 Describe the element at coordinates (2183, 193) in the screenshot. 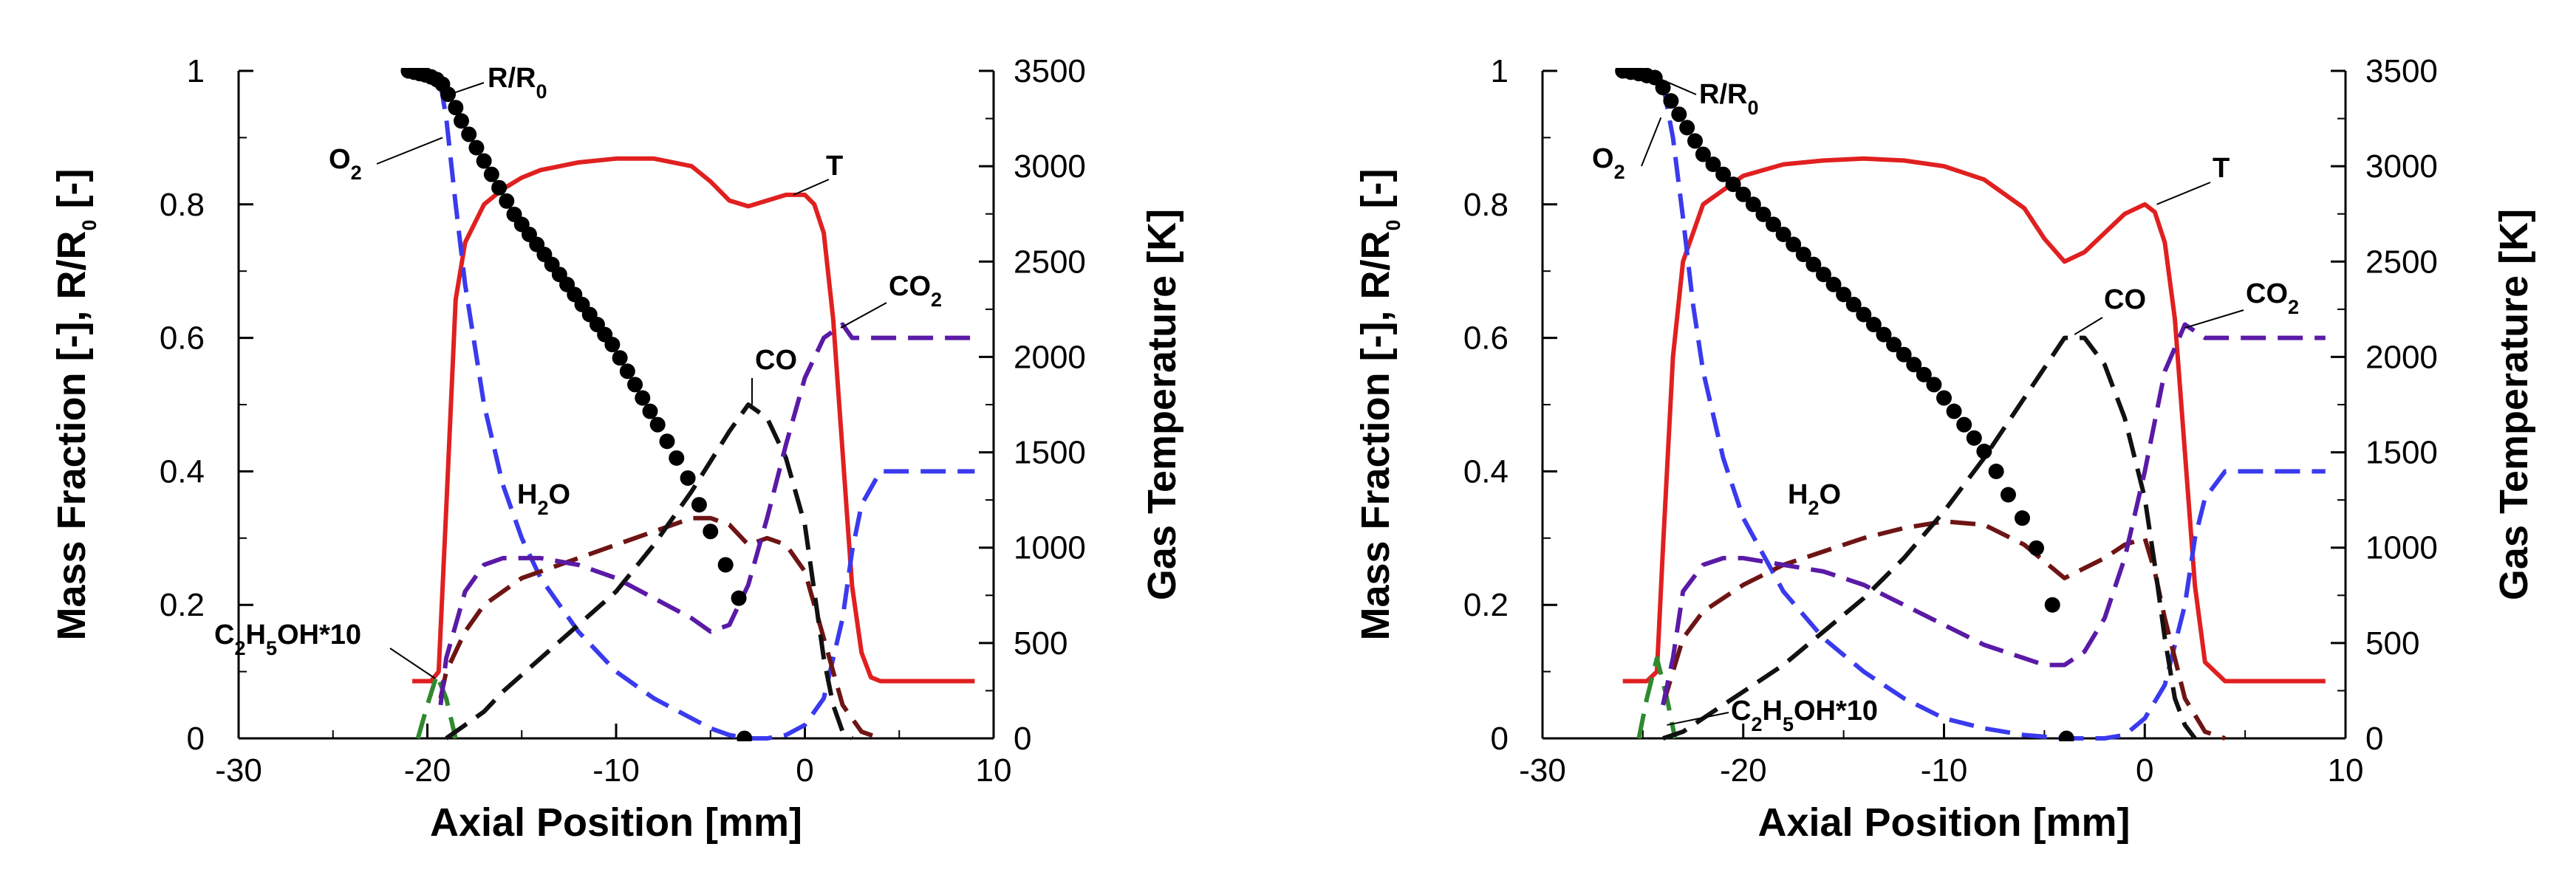

I see `label-leader-t` at that location.